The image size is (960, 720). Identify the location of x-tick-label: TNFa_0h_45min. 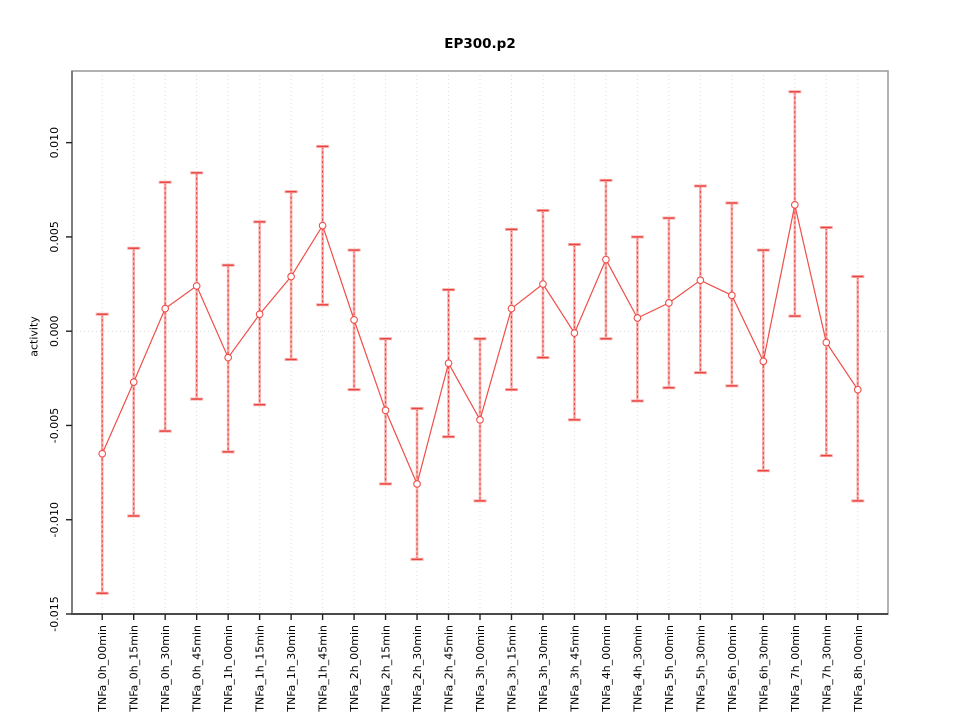
(197, 669).